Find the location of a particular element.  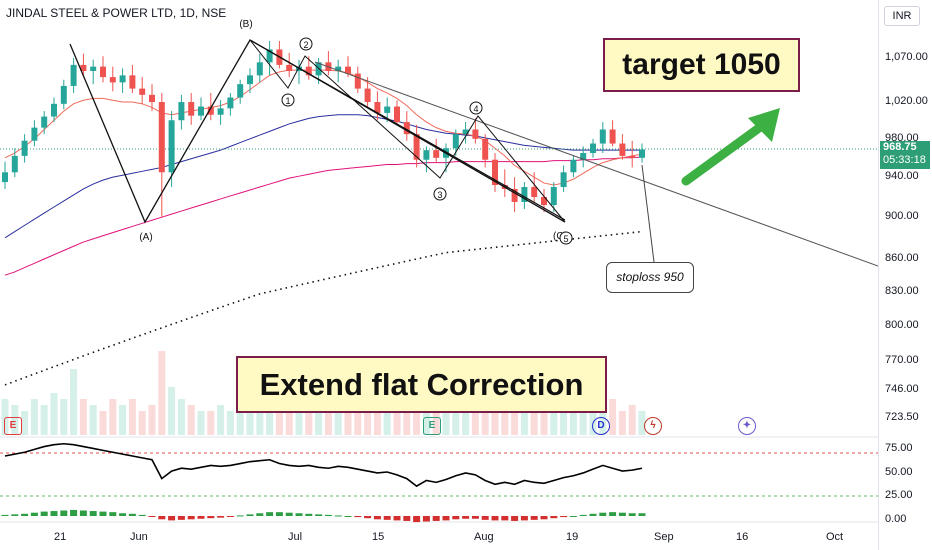

price-axis is located at coordinates (905, 275).